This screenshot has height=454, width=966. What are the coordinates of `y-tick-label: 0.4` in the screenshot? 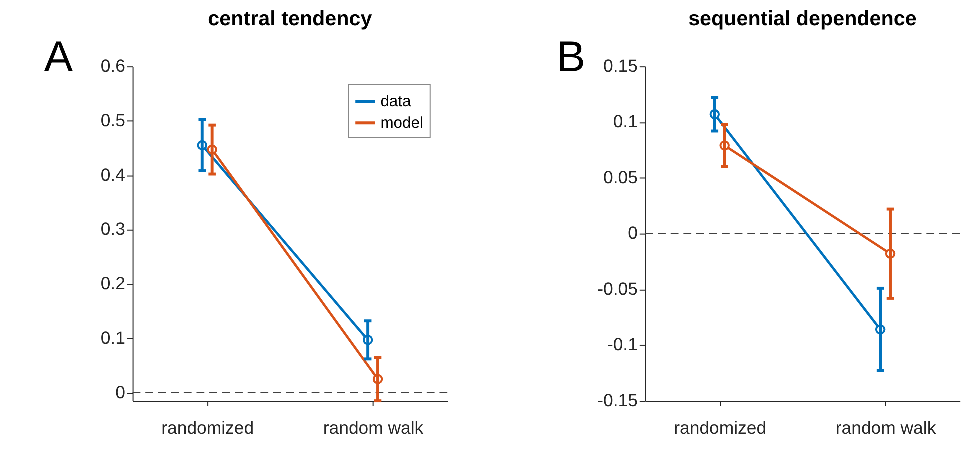 It's located at (113, 174).